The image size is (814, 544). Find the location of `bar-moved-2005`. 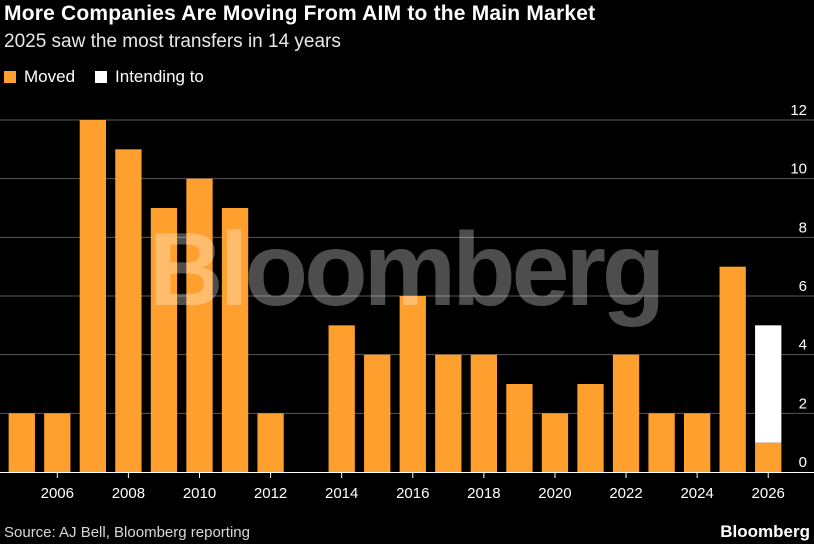

bar-moved-2005 is located at coordinates (21, 442).